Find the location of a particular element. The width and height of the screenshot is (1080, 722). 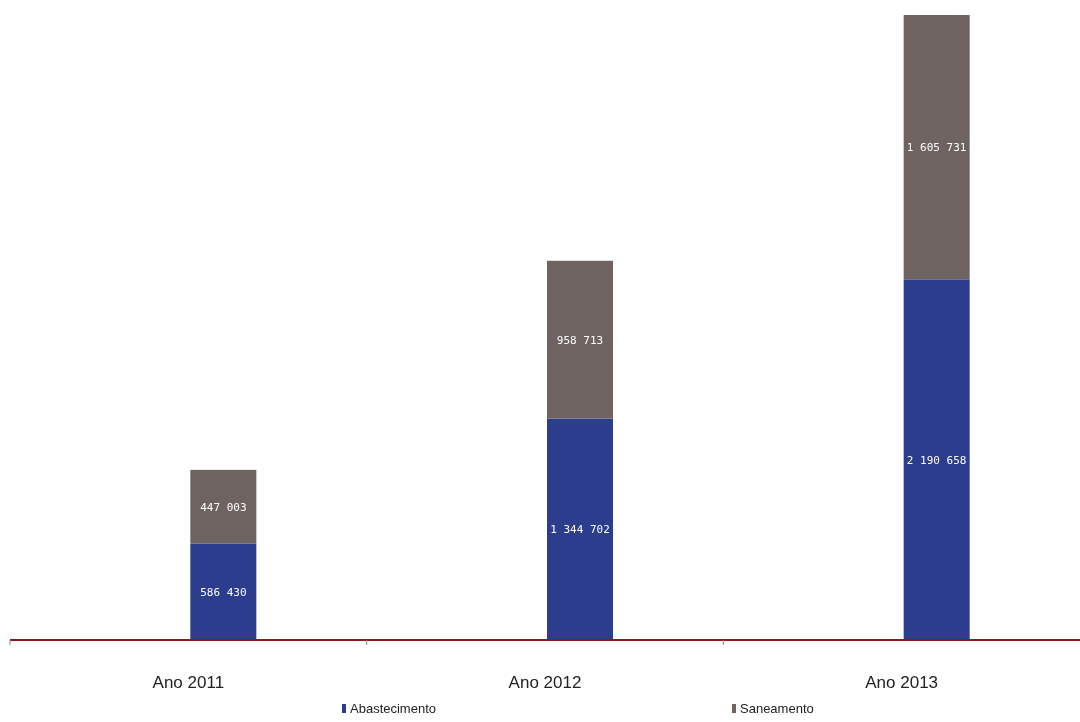

data-label: 586 430 is located at coordinates (223, 592).